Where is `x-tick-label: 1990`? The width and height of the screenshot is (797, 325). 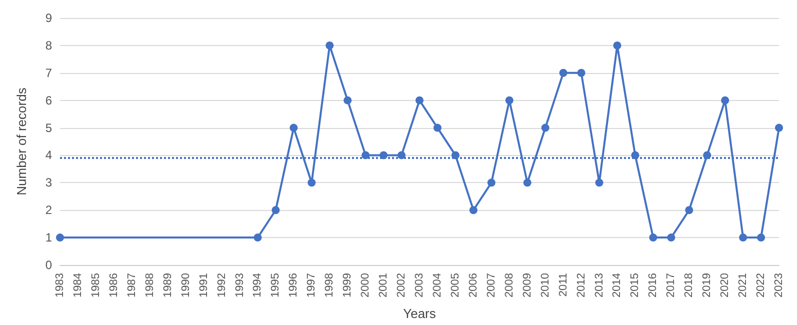
x-tick-label: 1990 is located at coordinates (186, 285).